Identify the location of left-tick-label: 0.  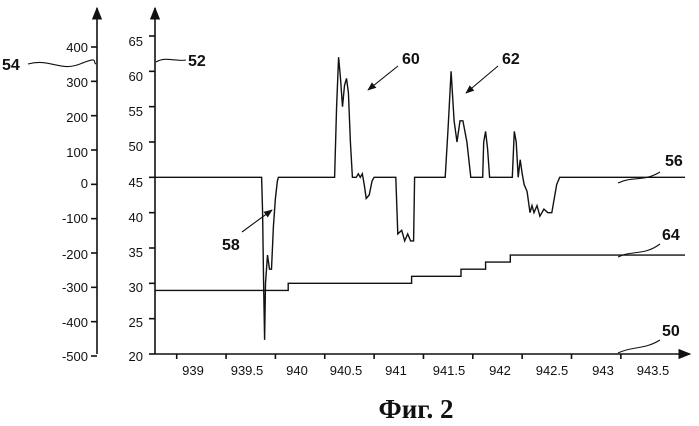
(84, 183).